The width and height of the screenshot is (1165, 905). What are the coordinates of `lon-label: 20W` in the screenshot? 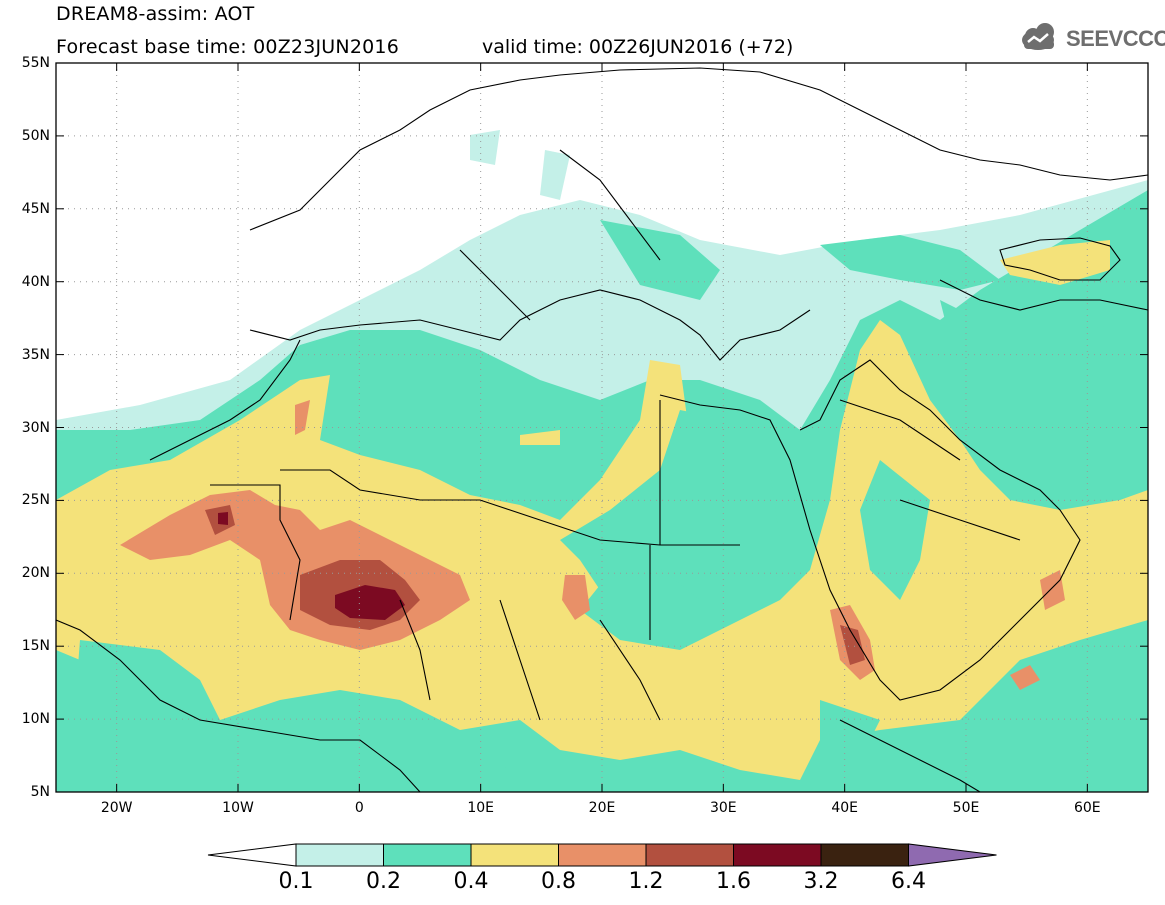 It's located at (116, 808).